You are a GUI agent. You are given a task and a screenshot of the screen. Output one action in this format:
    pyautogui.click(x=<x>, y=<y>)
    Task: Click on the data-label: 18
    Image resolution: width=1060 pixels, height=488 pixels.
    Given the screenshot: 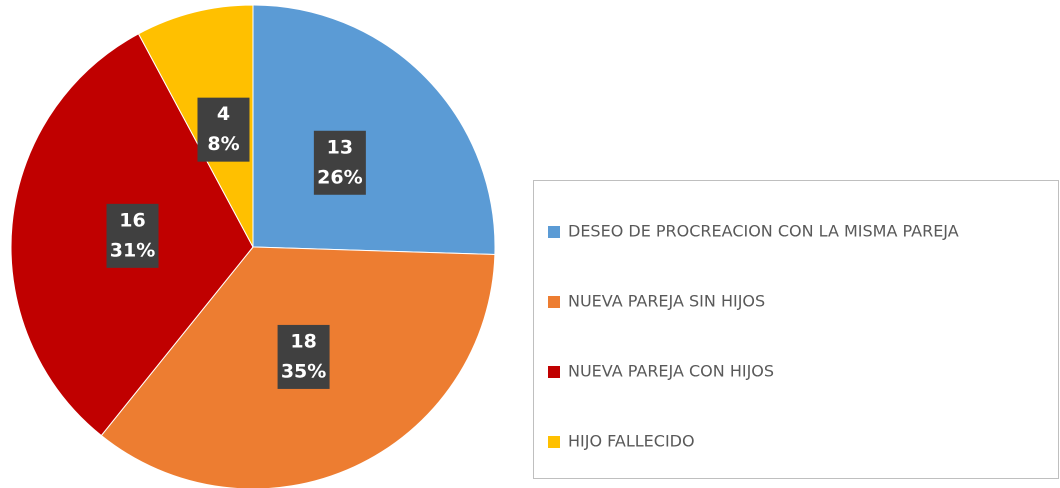 What is the action you would take?
    pyautogui.click(x=303, y=341)
    